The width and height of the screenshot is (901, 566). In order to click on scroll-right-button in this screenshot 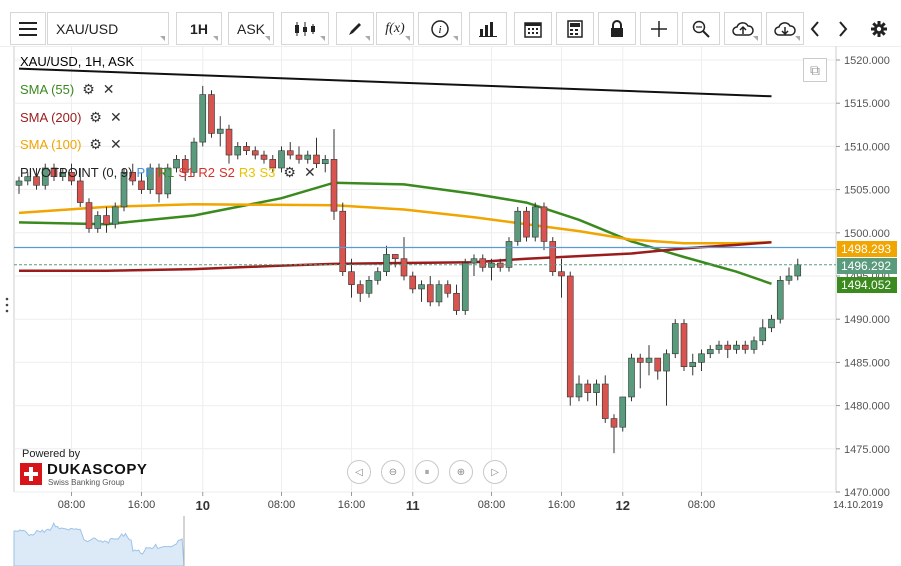, I will do `click(843, 28)`.